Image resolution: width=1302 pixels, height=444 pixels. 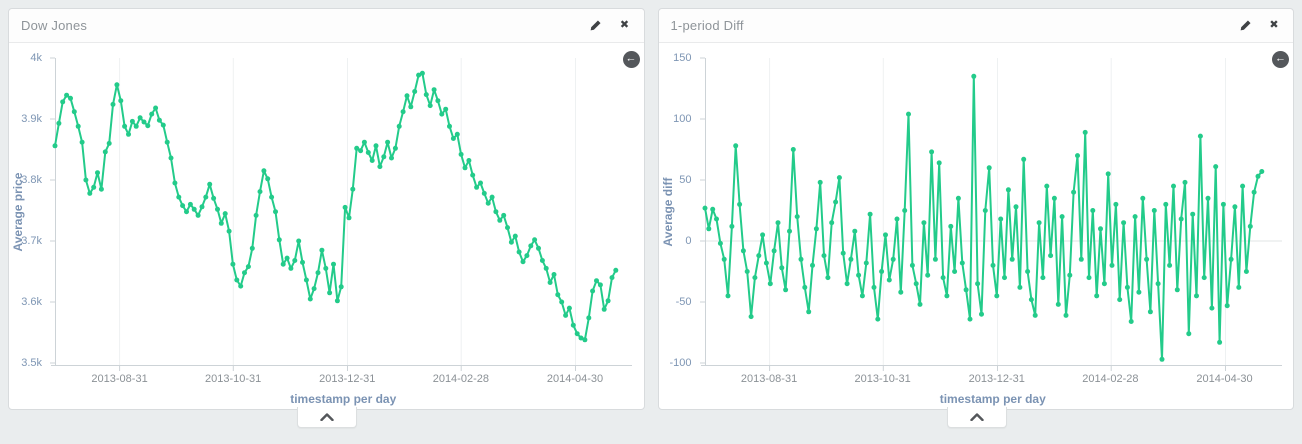 I want to click on y-tick-label: -50, so click(x=683, y=302).